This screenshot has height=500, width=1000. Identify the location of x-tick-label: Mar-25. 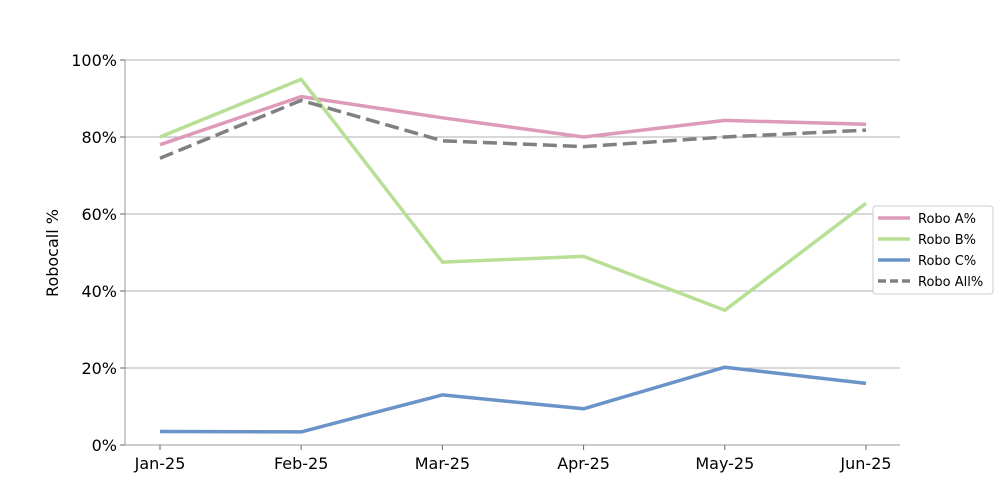
(442, 463).